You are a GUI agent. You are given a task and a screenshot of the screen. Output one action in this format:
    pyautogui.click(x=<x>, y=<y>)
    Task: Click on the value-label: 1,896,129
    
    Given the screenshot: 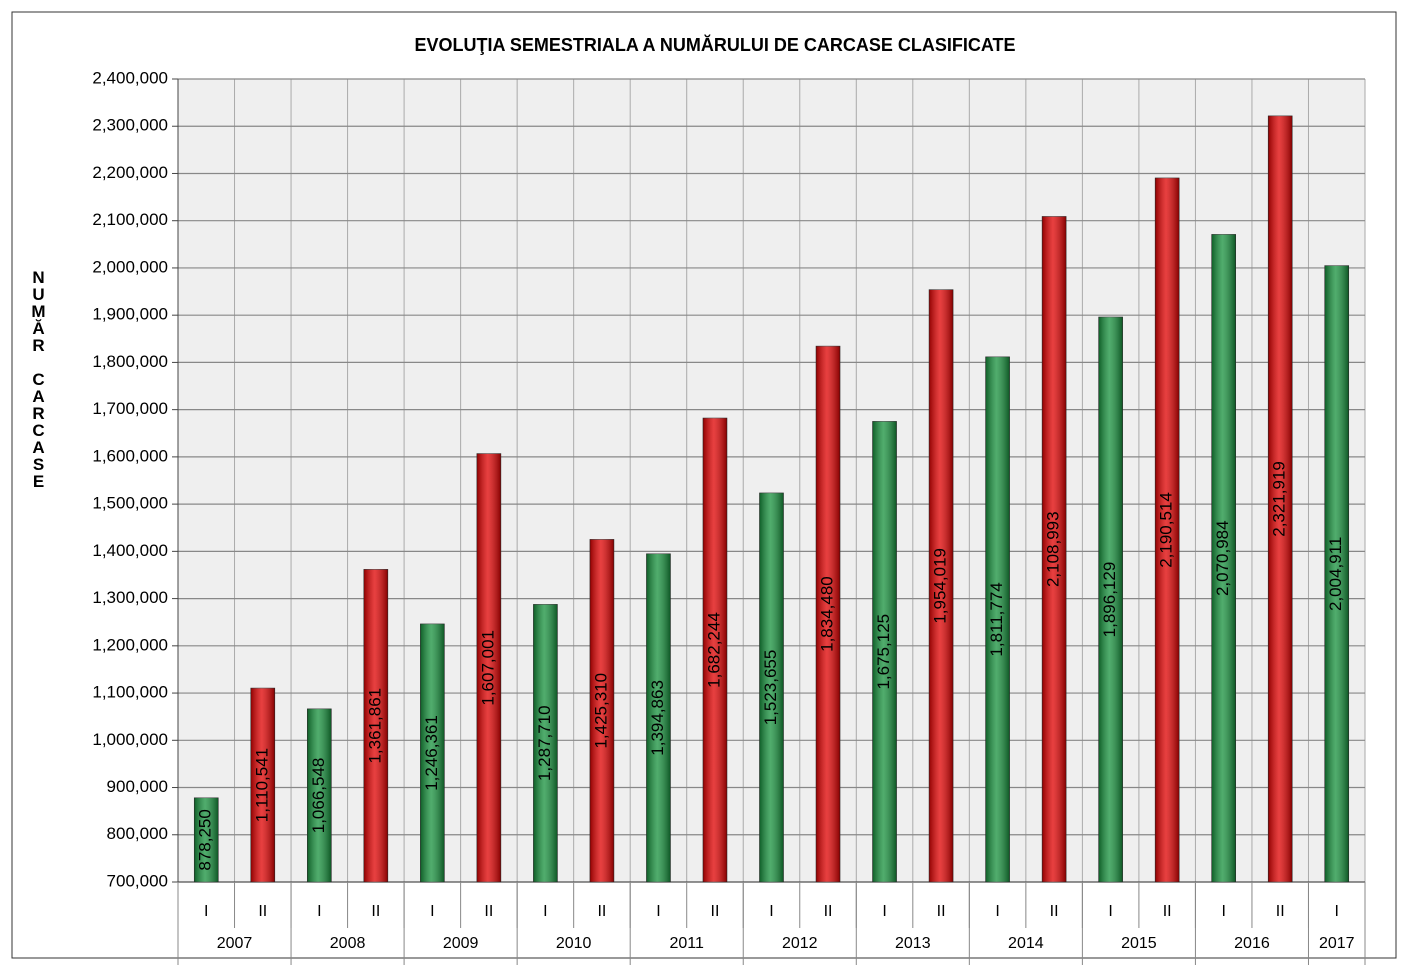 What is the action you would take?
    pyautogui.click(x=1109, y=600)
    